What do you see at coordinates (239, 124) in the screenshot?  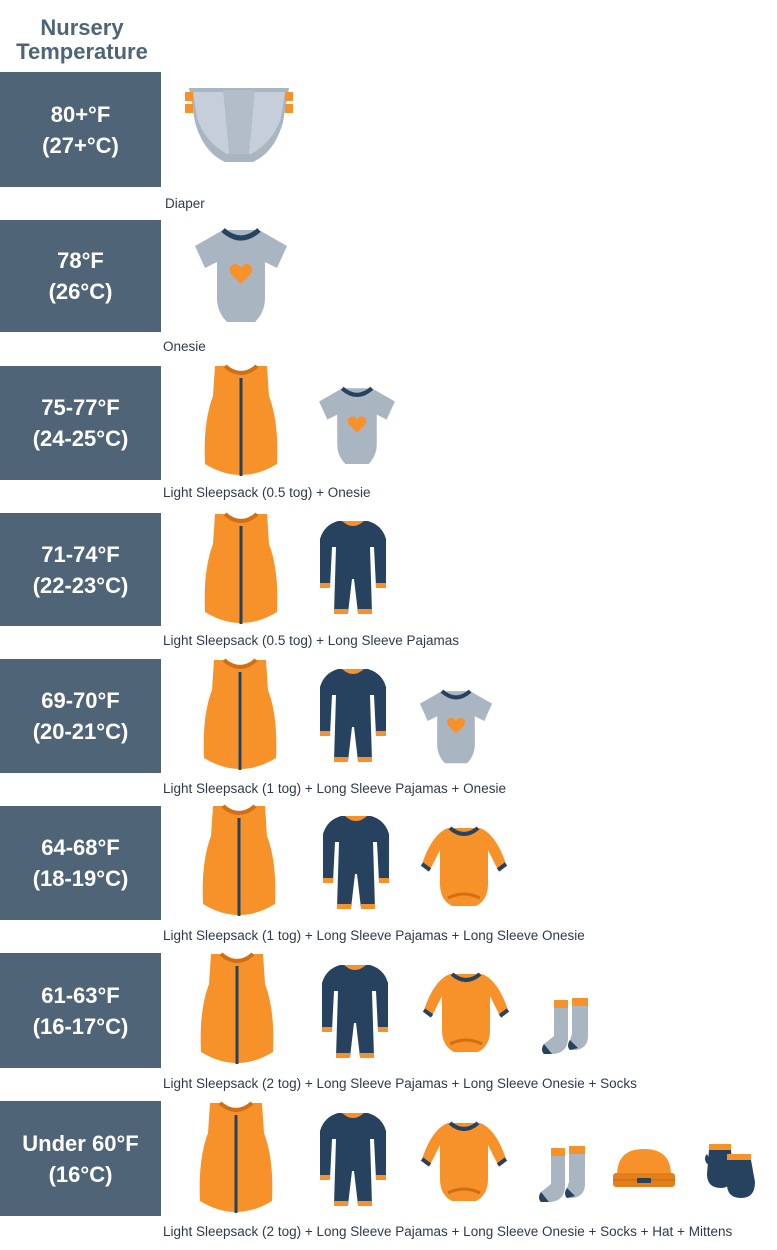 I see `diaper-icon` at bounding box center [239, 124].